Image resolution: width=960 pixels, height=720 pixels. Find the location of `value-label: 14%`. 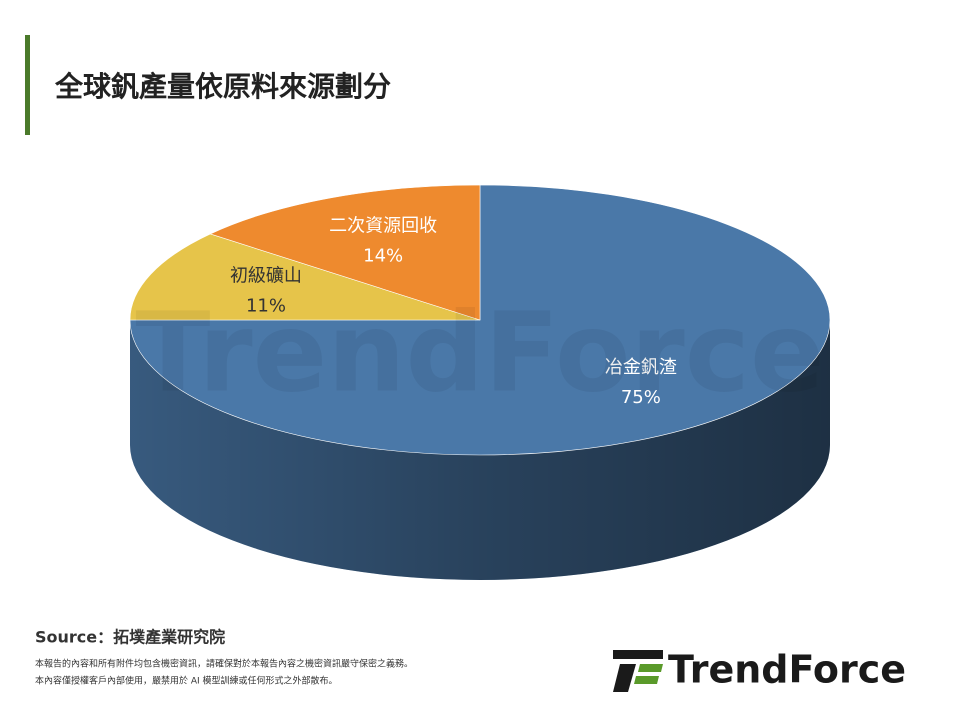

value-label: 14% is located at coordinates (383, 256).